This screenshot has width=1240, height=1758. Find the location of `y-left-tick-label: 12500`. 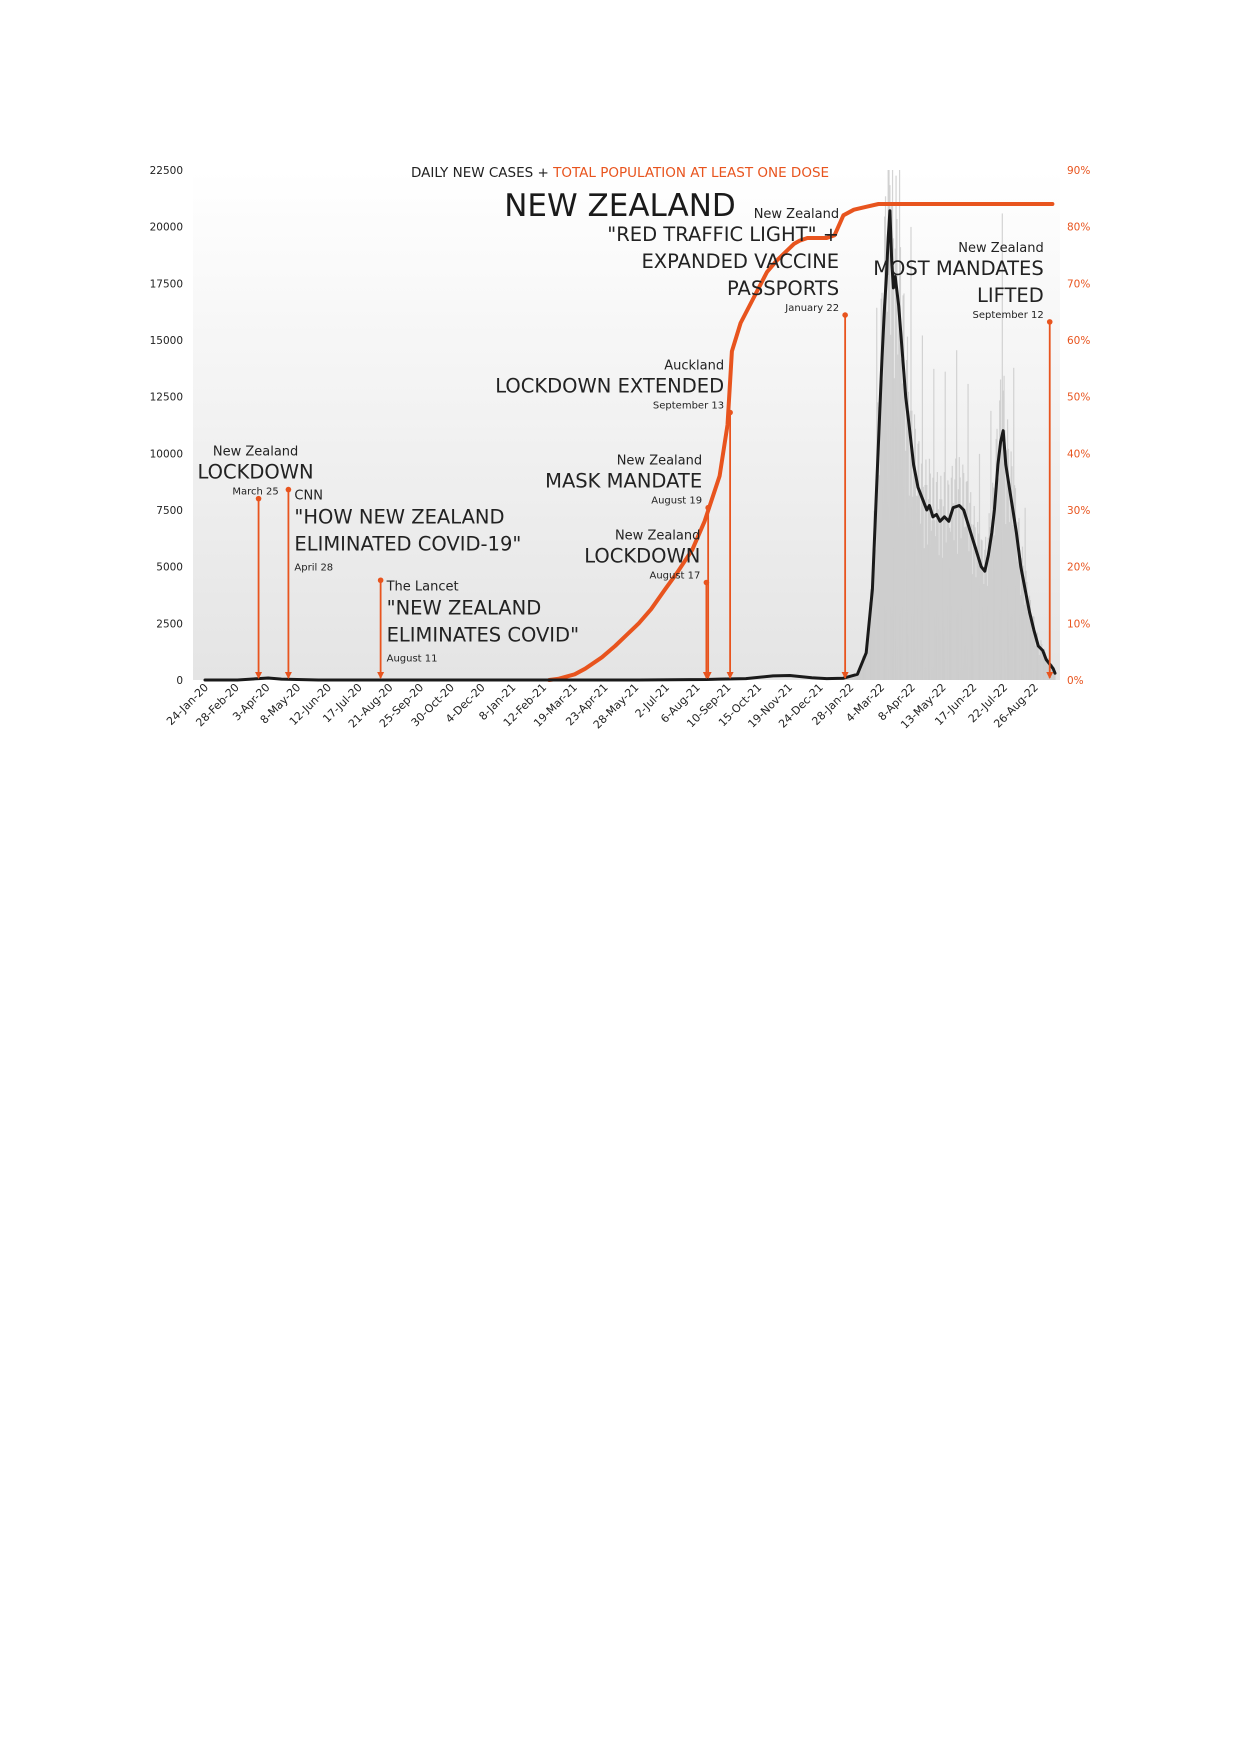

y-left-tick-label: 12500 is located at coordinates (166, 398).